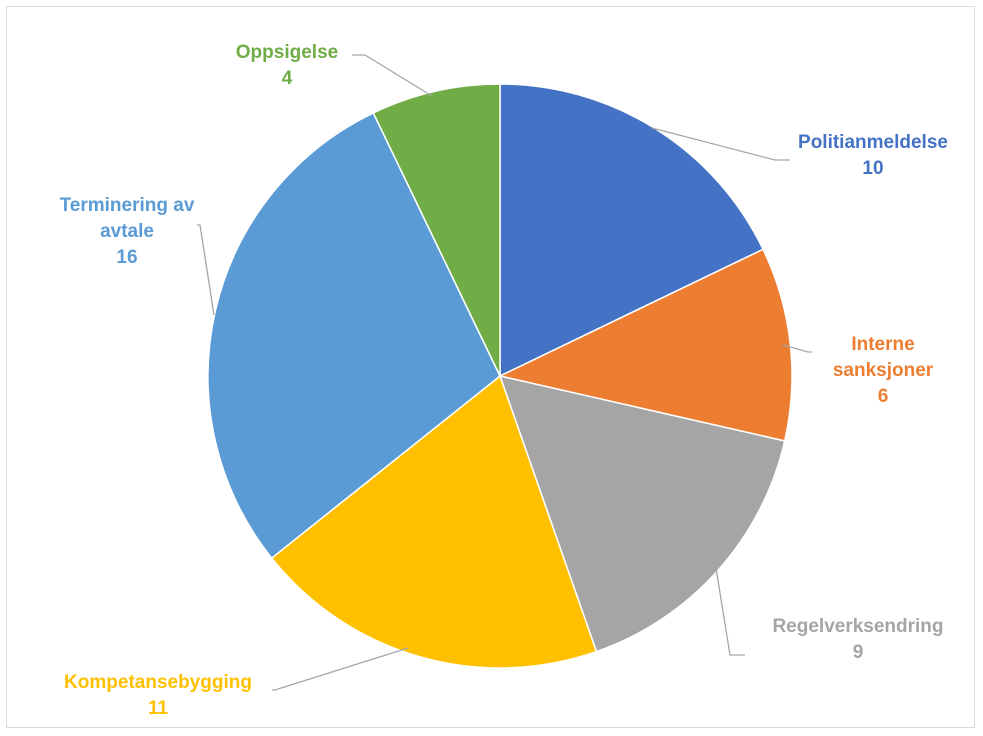 This screenshot has height=736, width=983. Describe the element at coordinates (126, 257) in the screenshot. I see `slice-value-label: 16` at that location.